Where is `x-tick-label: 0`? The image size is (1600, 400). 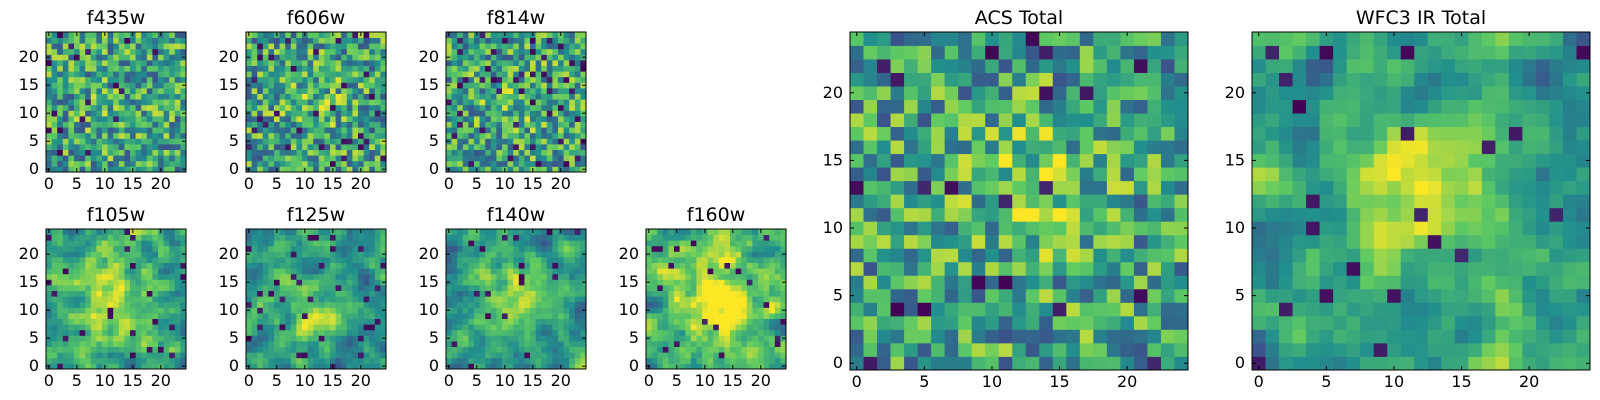 x-tick-label: 0 is located at coordinates (649, 380).